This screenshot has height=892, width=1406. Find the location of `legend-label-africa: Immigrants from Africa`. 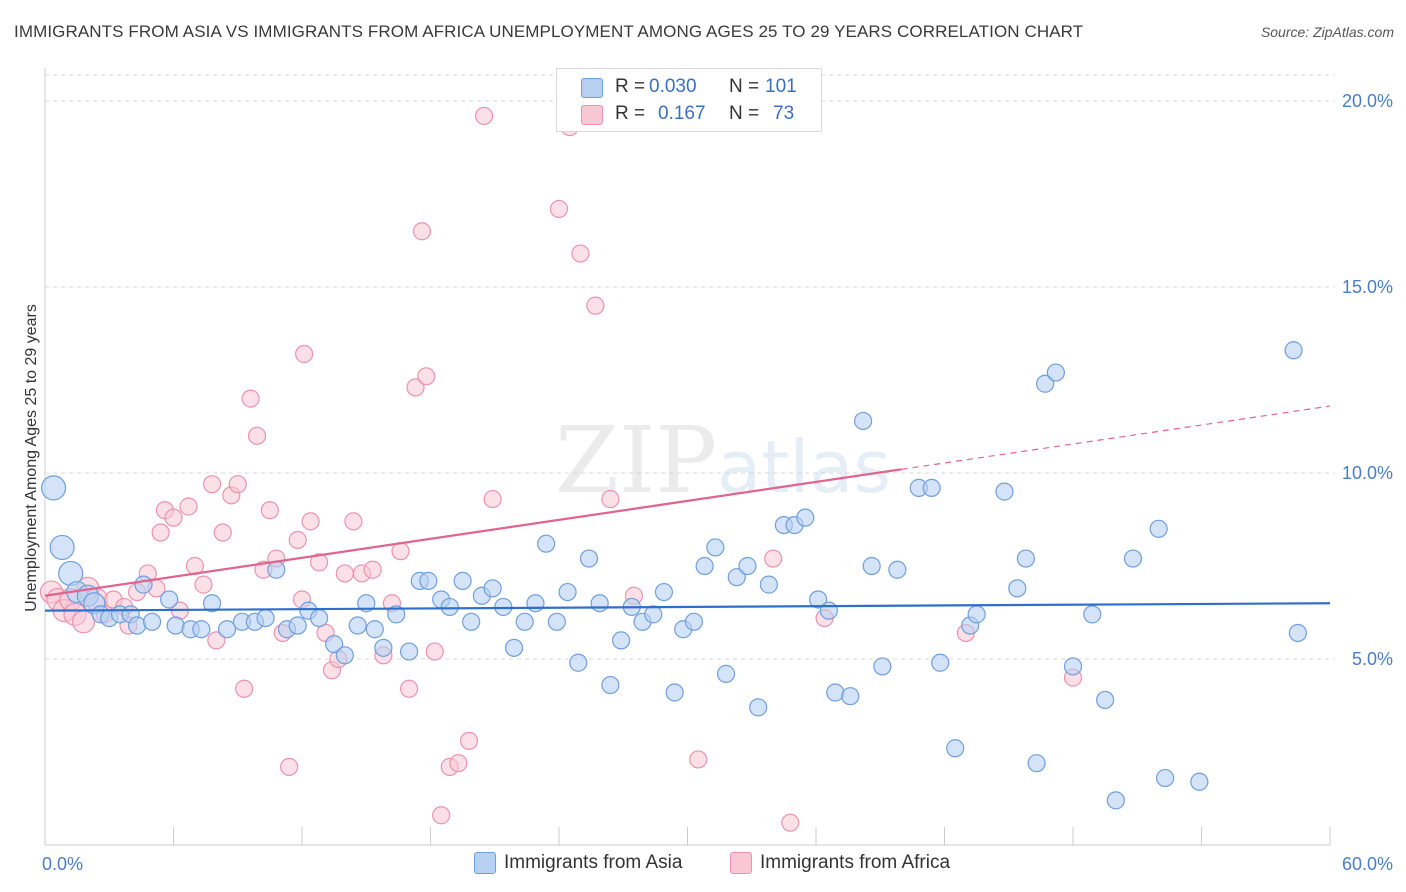

legend-label-africa: Immigrants from Africa is located at coordinates (855, 862).